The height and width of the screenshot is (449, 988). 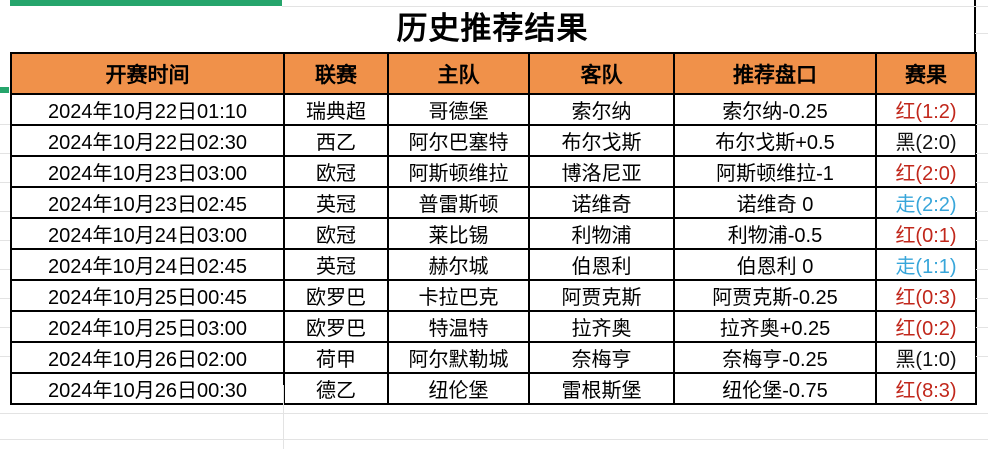 What do you see at coordinates (926, 233) in the screenshot?
I see `cell-result: 红(0:1)` at bounding box center [926, 233].